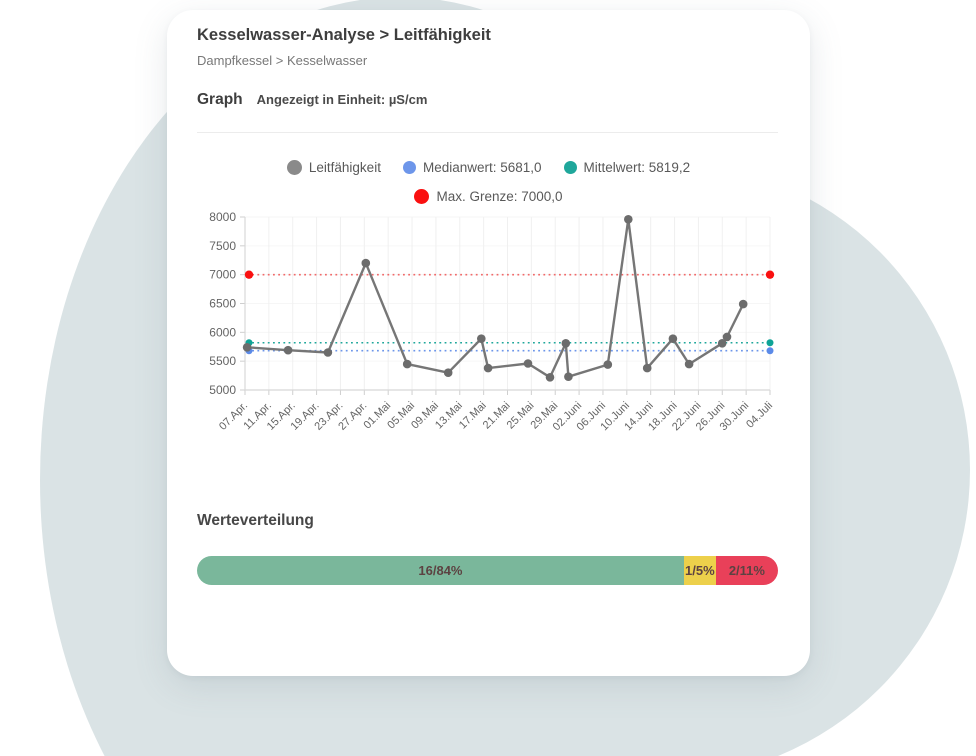 The width and height of the screenshot is (976, 756). I want to click on y-axis-label: 5000, so click(222, 390).